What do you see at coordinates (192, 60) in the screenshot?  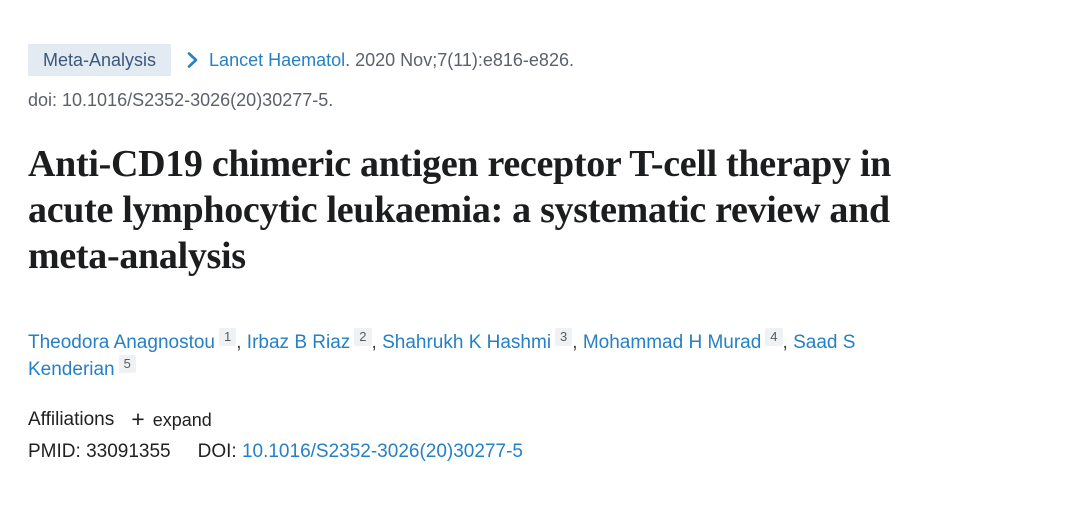 I see `chevron-right-icon` at bounding box center [192, 60].